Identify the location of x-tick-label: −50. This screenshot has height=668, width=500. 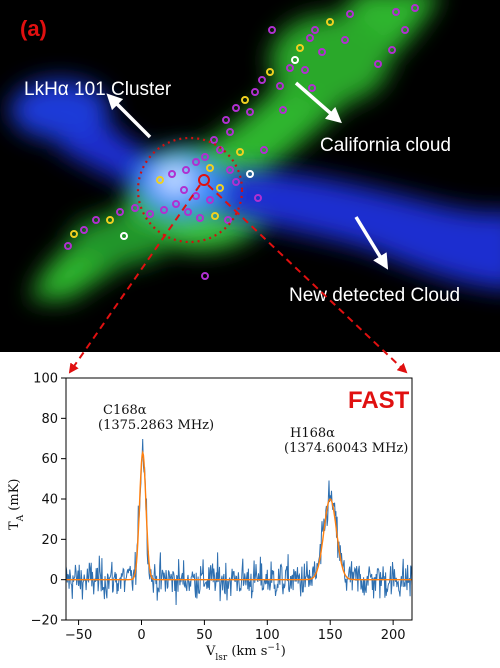
(78, 635).